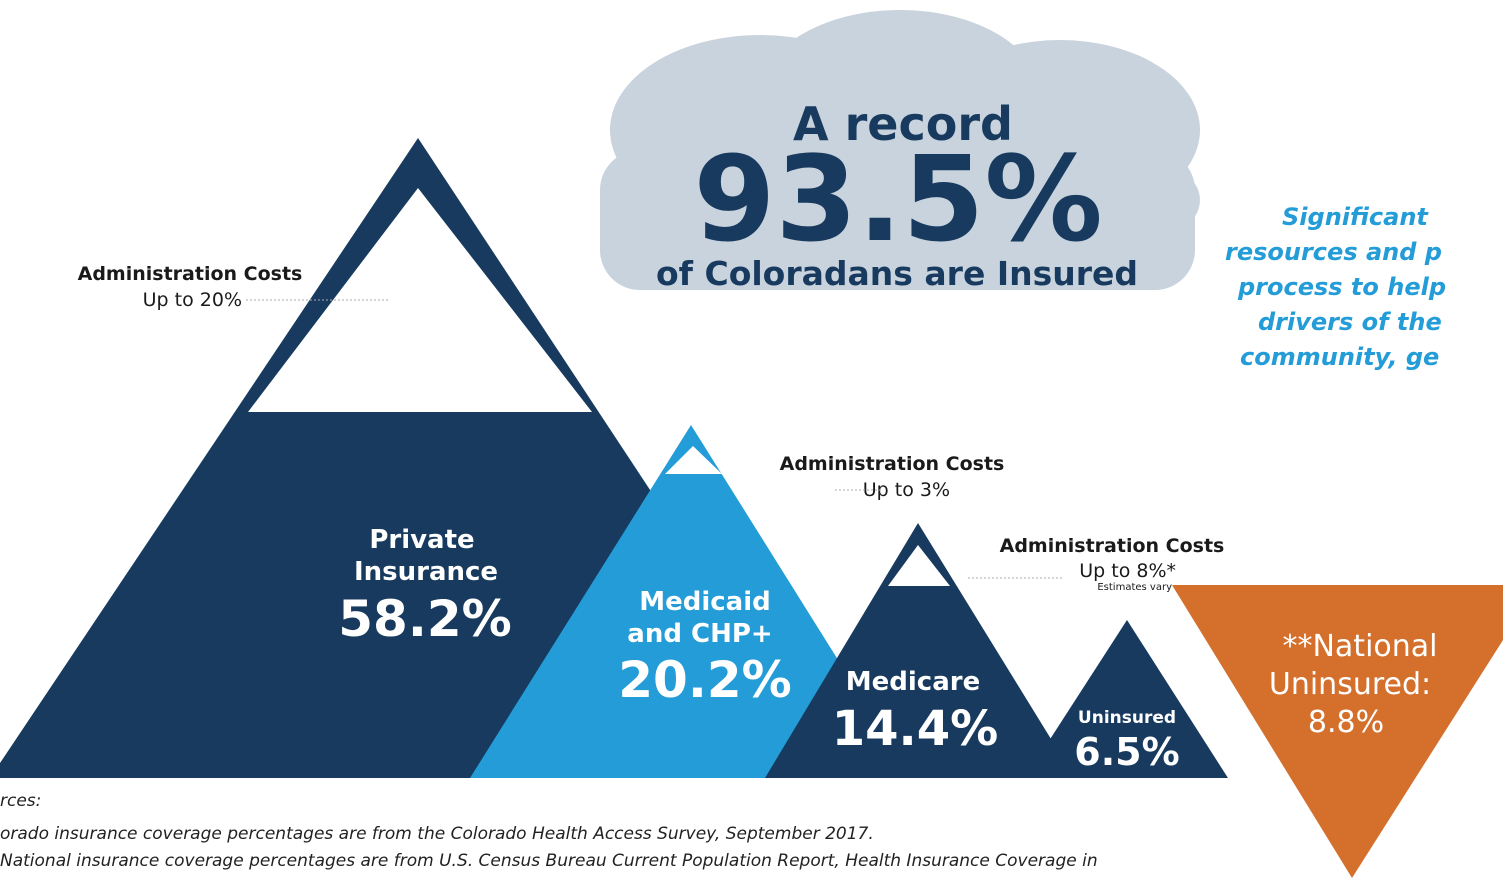 The width and height of the screenshot is (1503, 878). What do you see at coordinates (705, 602) in the screenshot?
I see `mountain-label: Medicaid` at bounding box center [705, 602].